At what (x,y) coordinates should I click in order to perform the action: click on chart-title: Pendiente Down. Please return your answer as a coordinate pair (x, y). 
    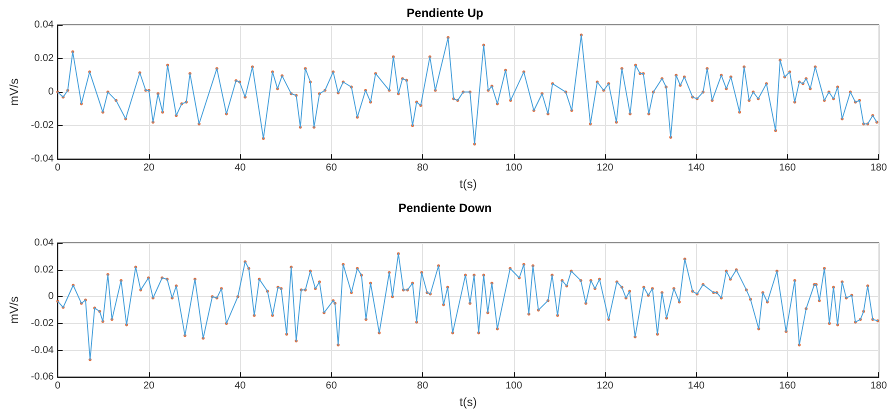
    Looking at the image, I should click on (445, 208).